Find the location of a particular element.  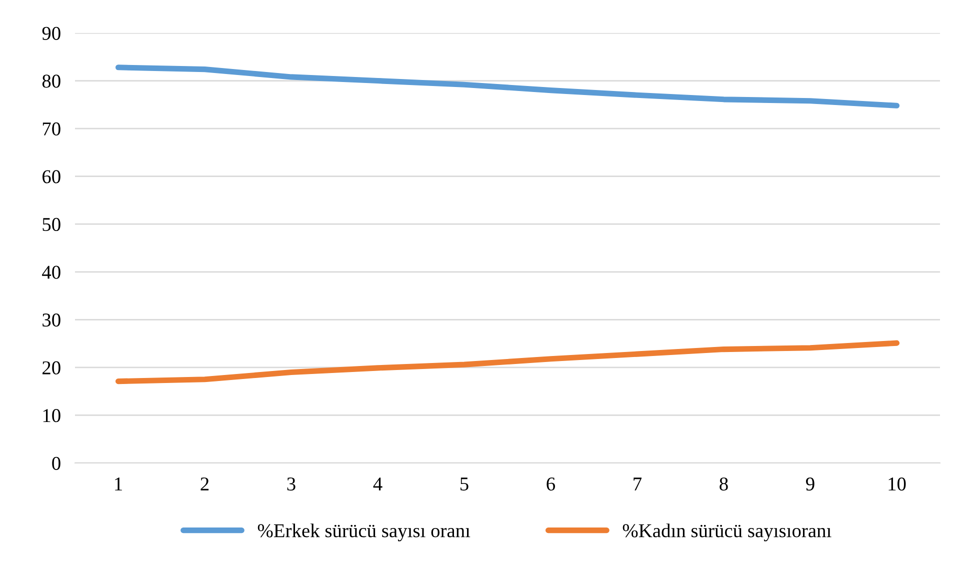

y-tick-label: 70 is located at coordinates (51, 129).